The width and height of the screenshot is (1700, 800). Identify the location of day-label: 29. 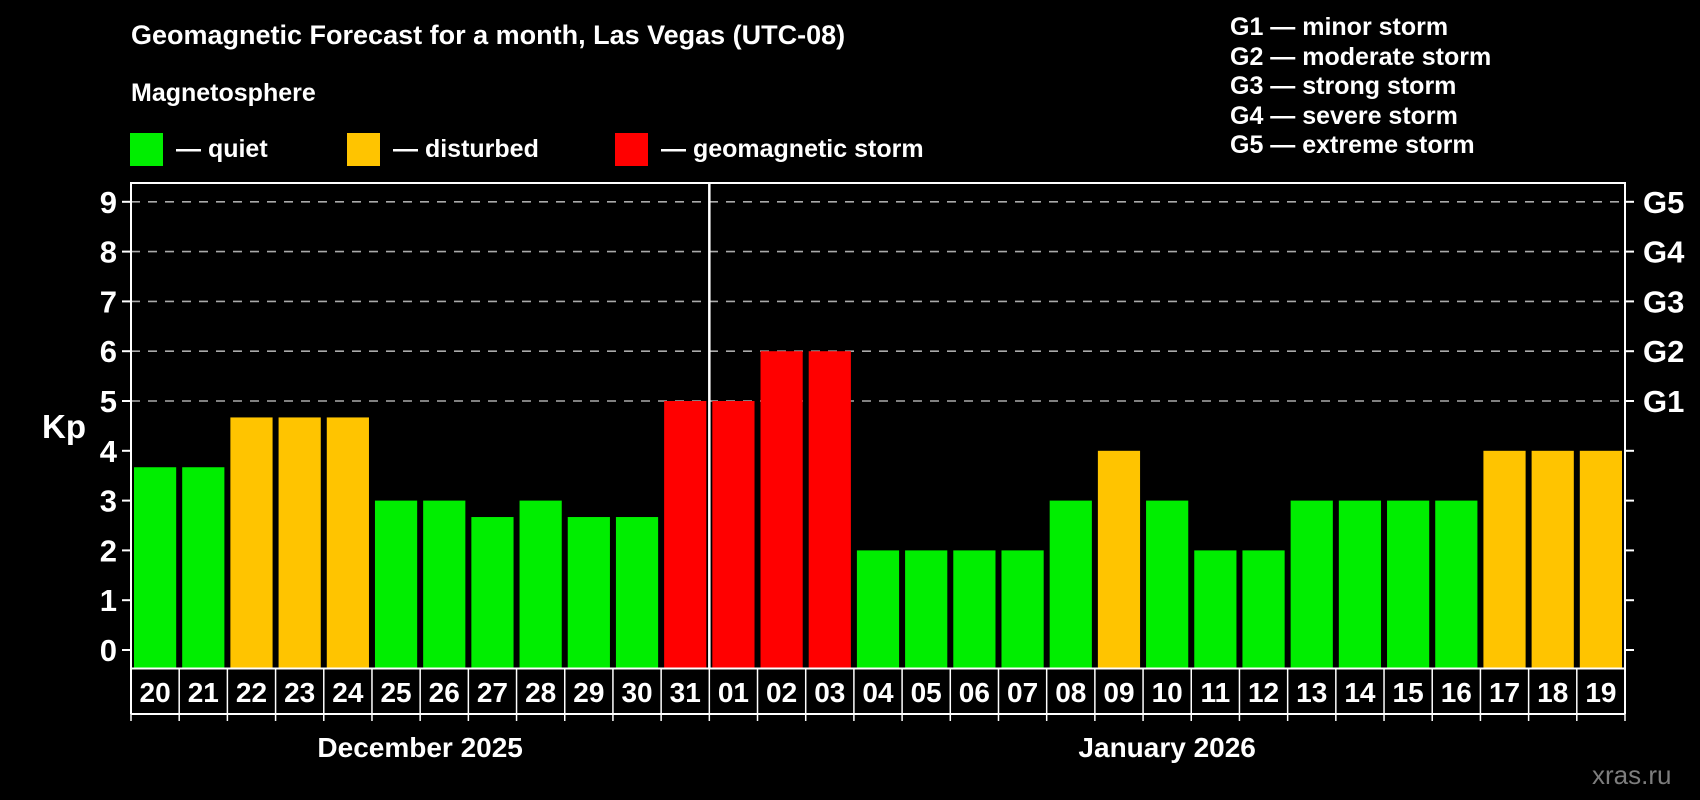
(588, 692).